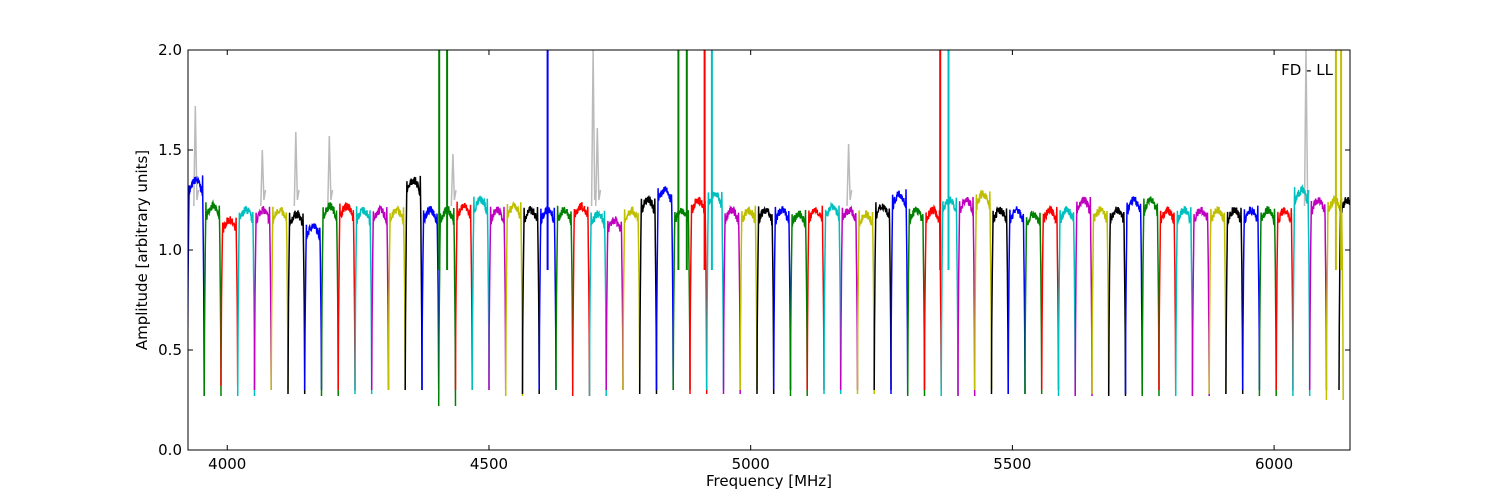 The width and height of the screenshot is (1500, 500). Describe the element at coordinates (170, 150) in the screenshot. I see `y-tick-label: 1.5` at that location.